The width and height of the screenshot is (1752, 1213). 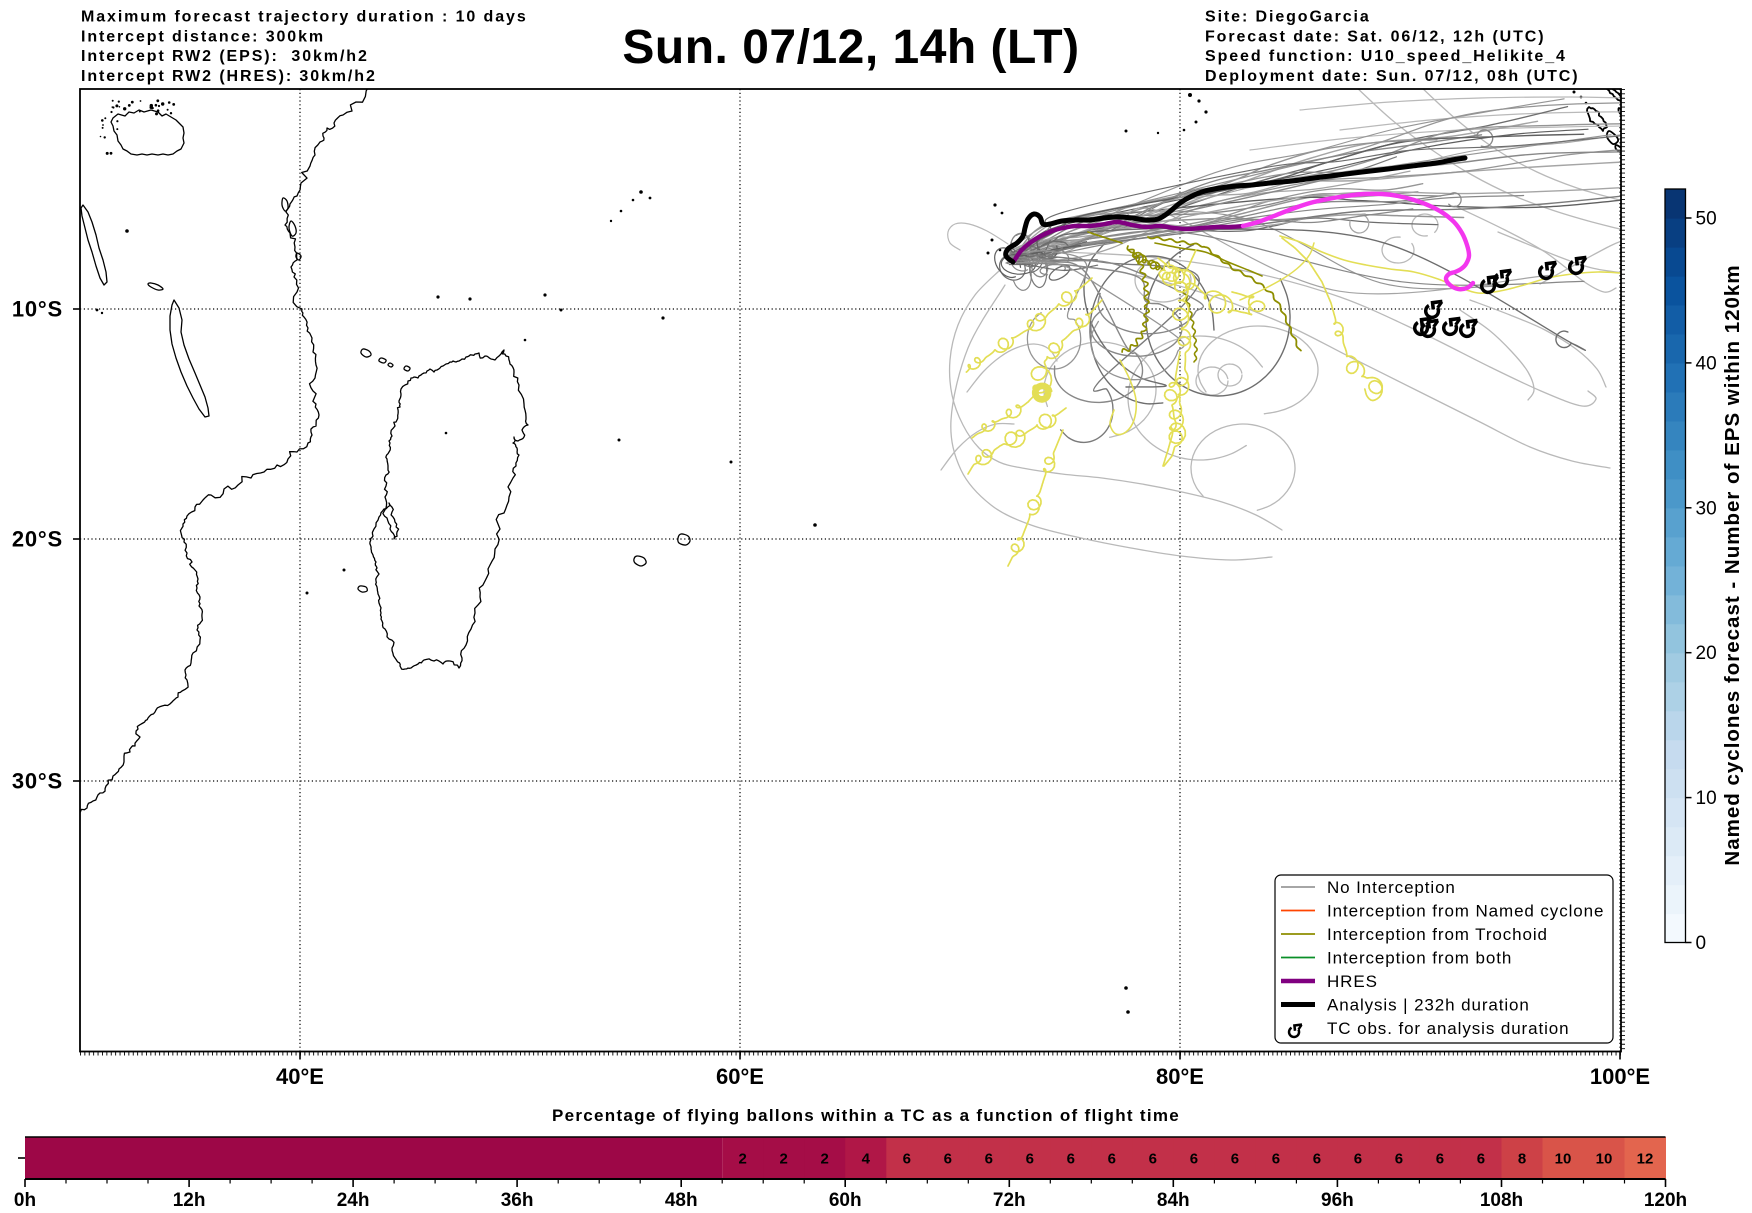 What do you see at coordinates (1375, 36) in the screenshot?
I see `svg-text:Forecast date: Sat. 06/12, 12h: Forecast date: Sat. 06/12, 12h (UTC)` at bounding box center [1375, 36].